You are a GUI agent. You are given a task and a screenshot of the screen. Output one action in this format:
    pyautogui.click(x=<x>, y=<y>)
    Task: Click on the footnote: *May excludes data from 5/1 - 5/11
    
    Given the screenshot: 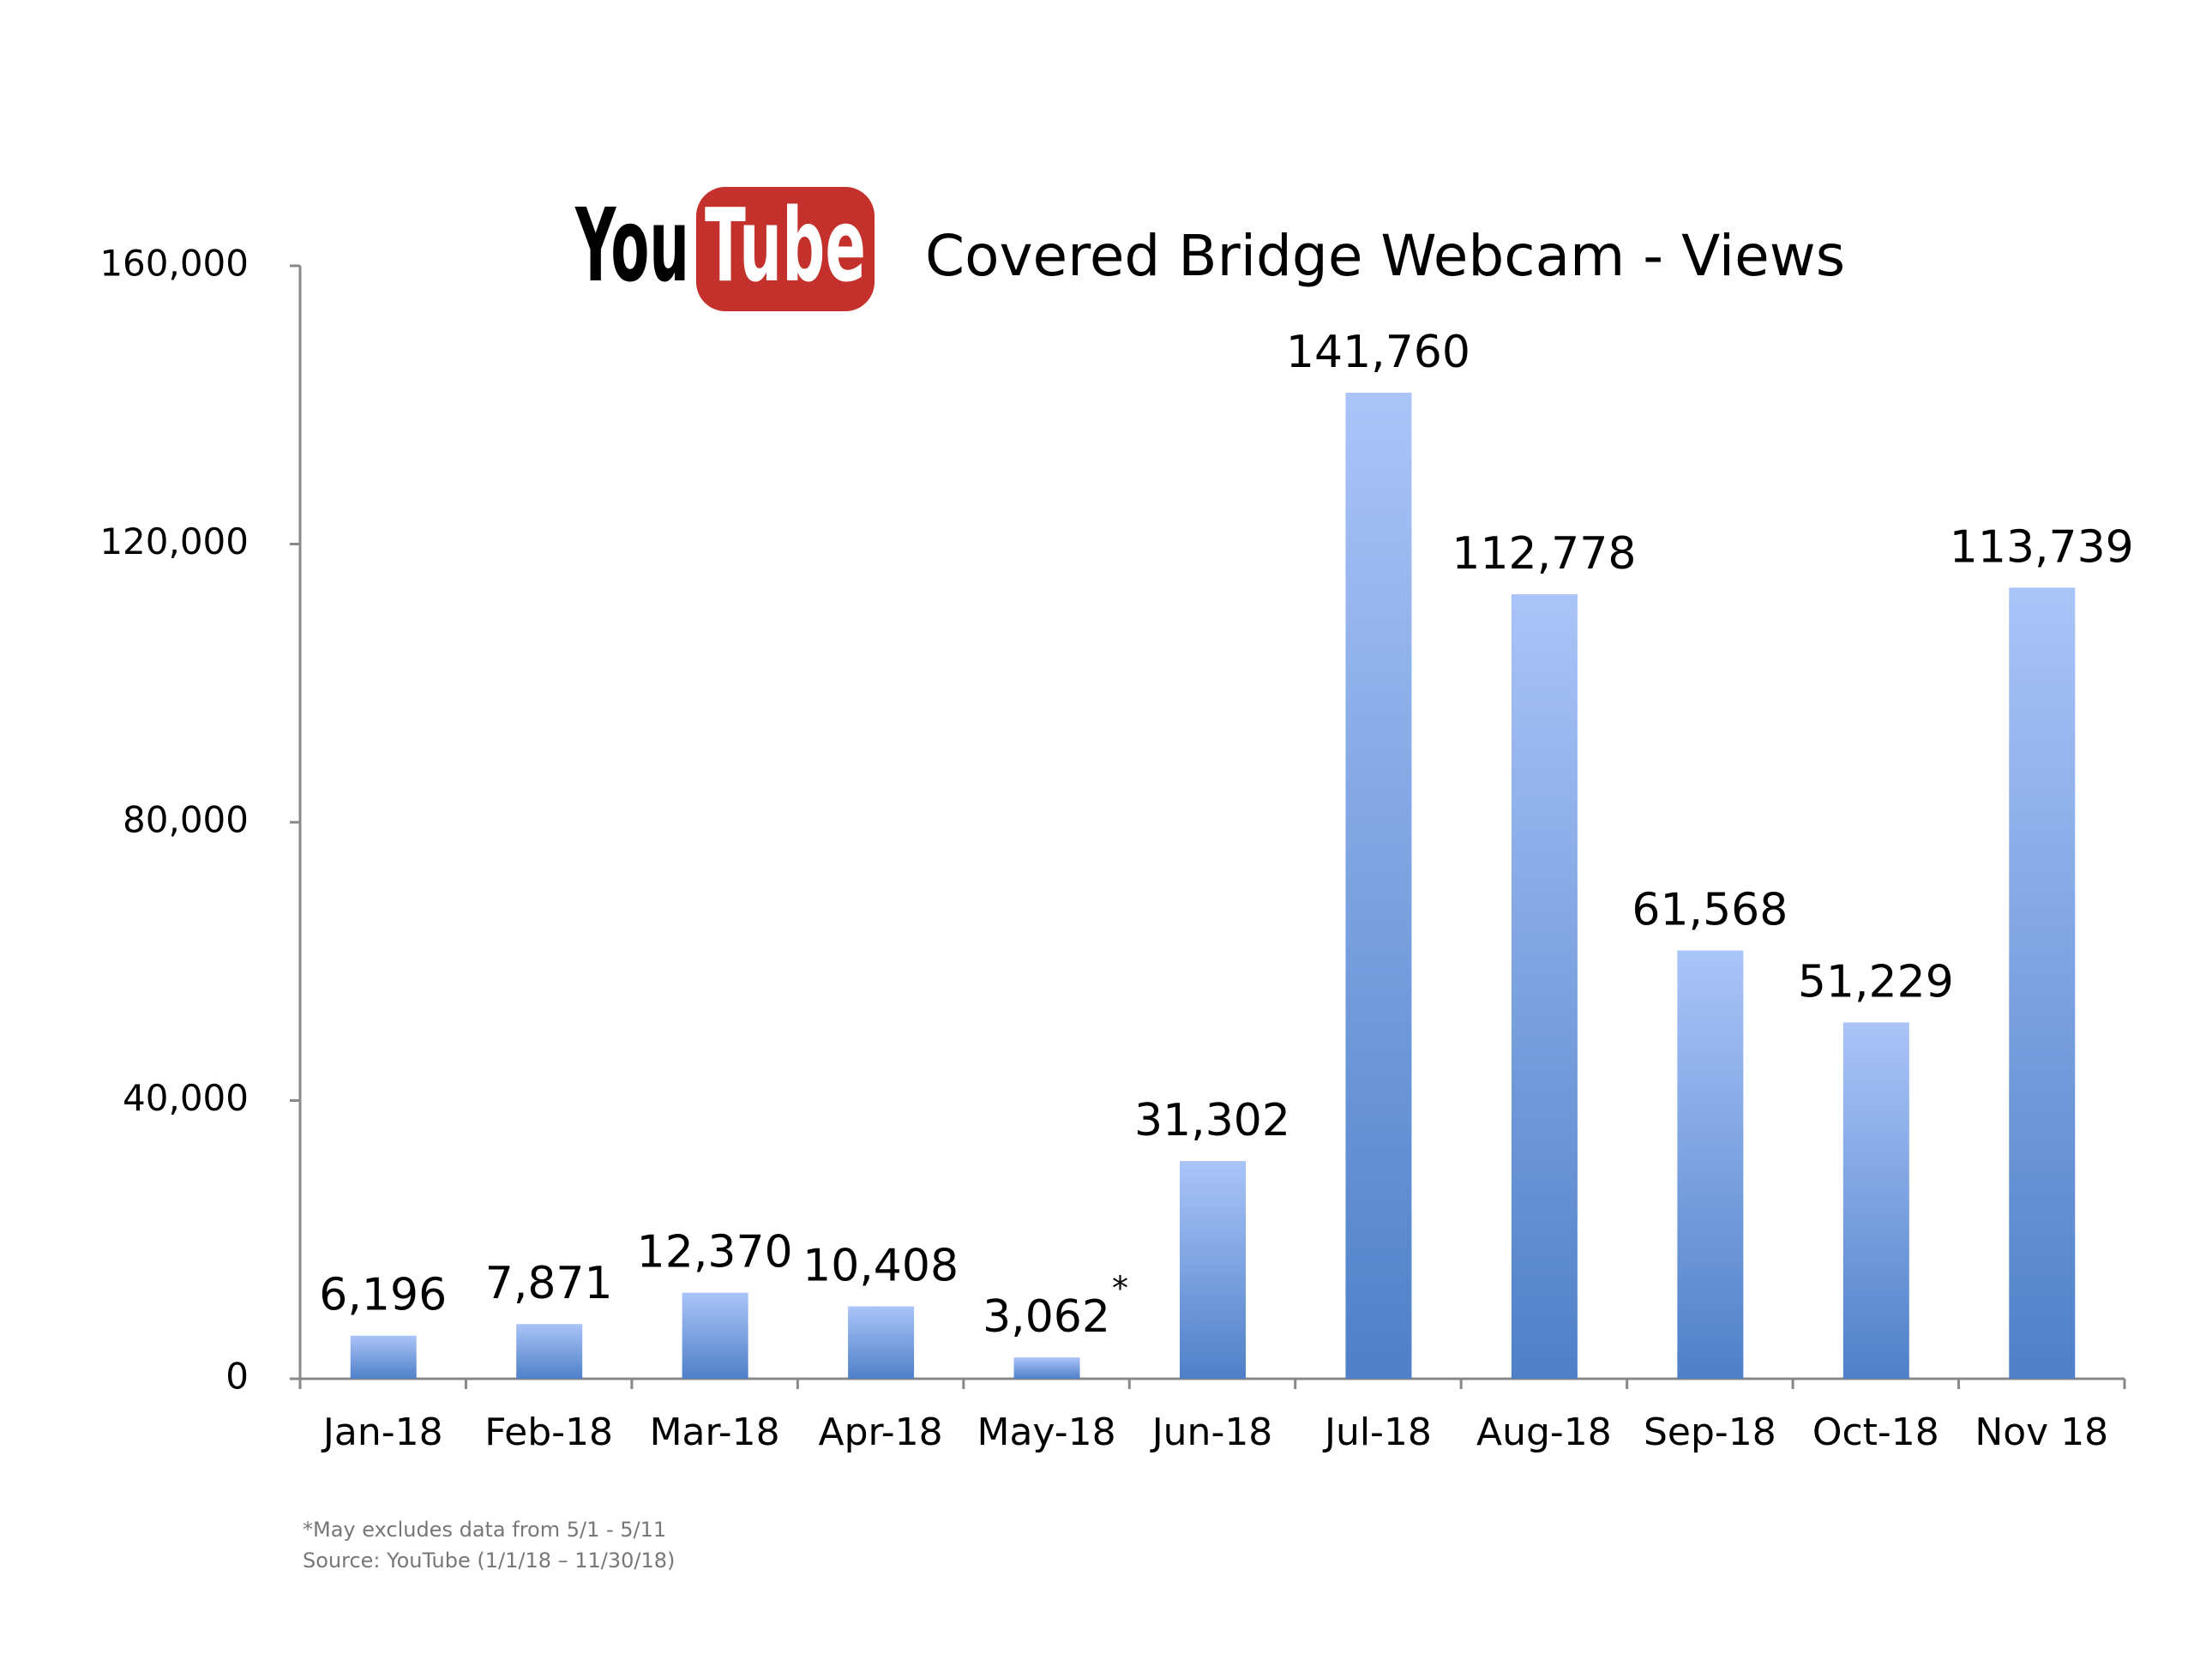 What is the action you would take?
    pyautogui.click(x=484, y=1530)
    